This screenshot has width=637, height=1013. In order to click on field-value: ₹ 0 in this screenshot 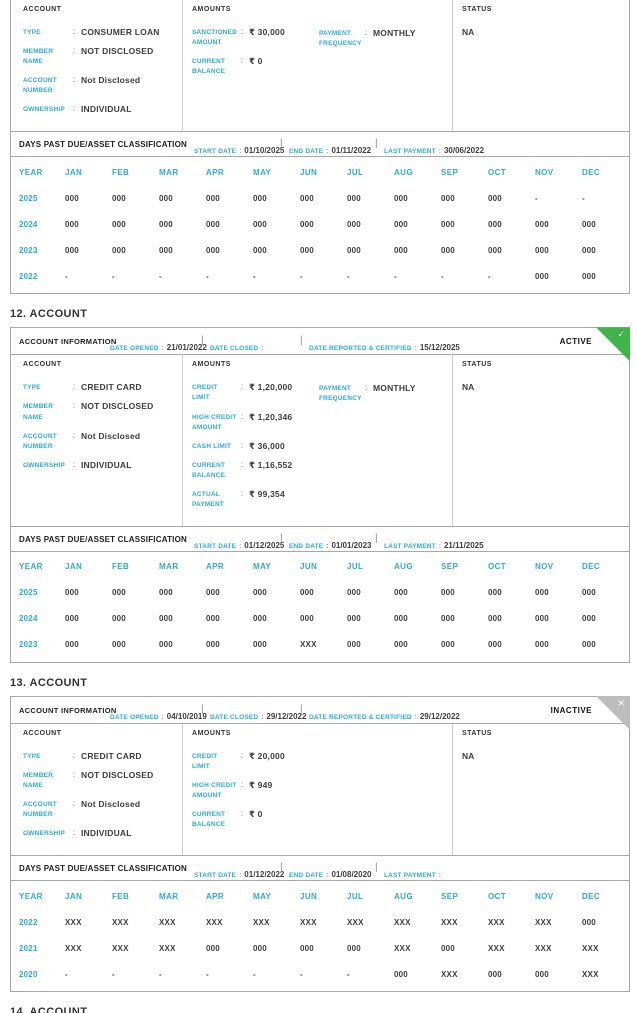, I will do `click(256, 61)`.